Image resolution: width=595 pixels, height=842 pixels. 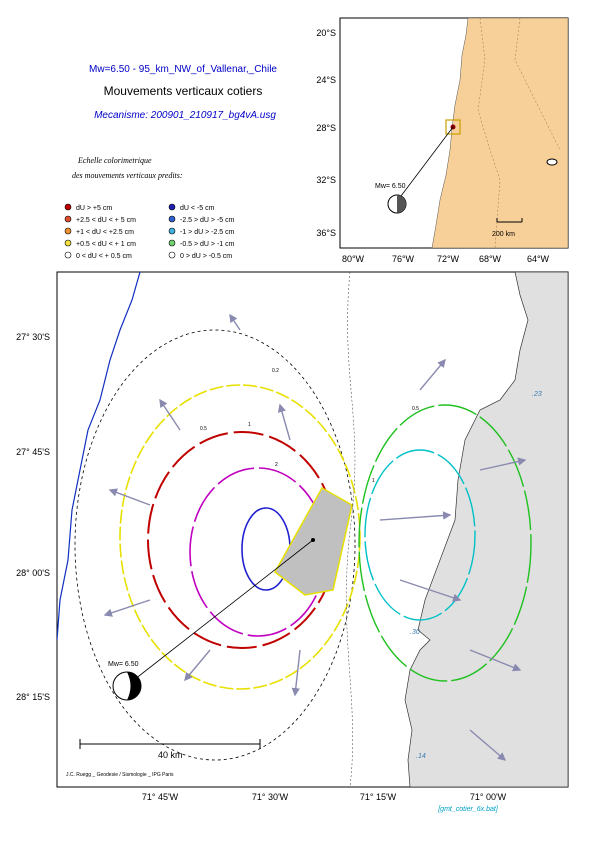 What do you see at coordinates (104, 256) in the screenshot?
I see `legend-label: 0 < dU < + 0.5 cm` at bounding box center [104, 256].